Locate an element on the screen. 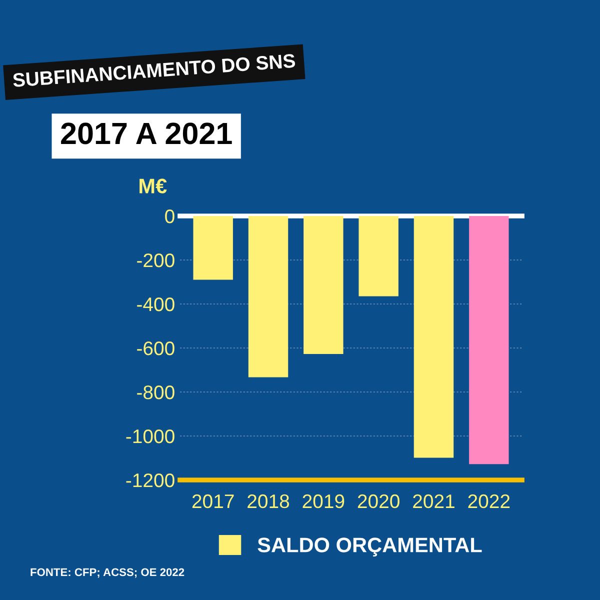  x-tick-label: 2021 is located at coordinates (433, 501).